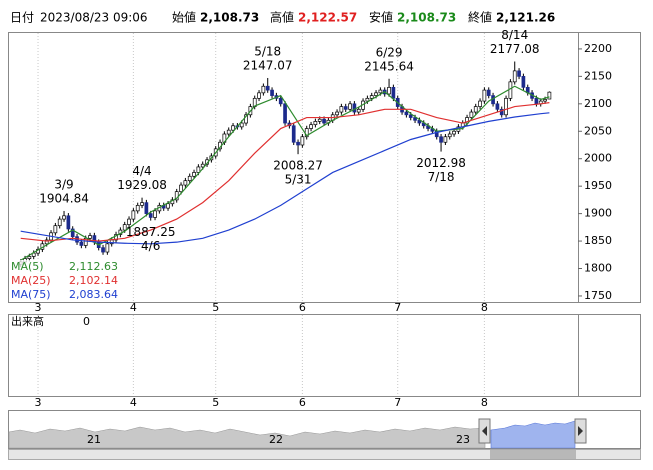 The image size is (653, 470). Describe the element at coordinates (268, 65) in the screenshot. I see `annotation-value: 2147.07` at that location.